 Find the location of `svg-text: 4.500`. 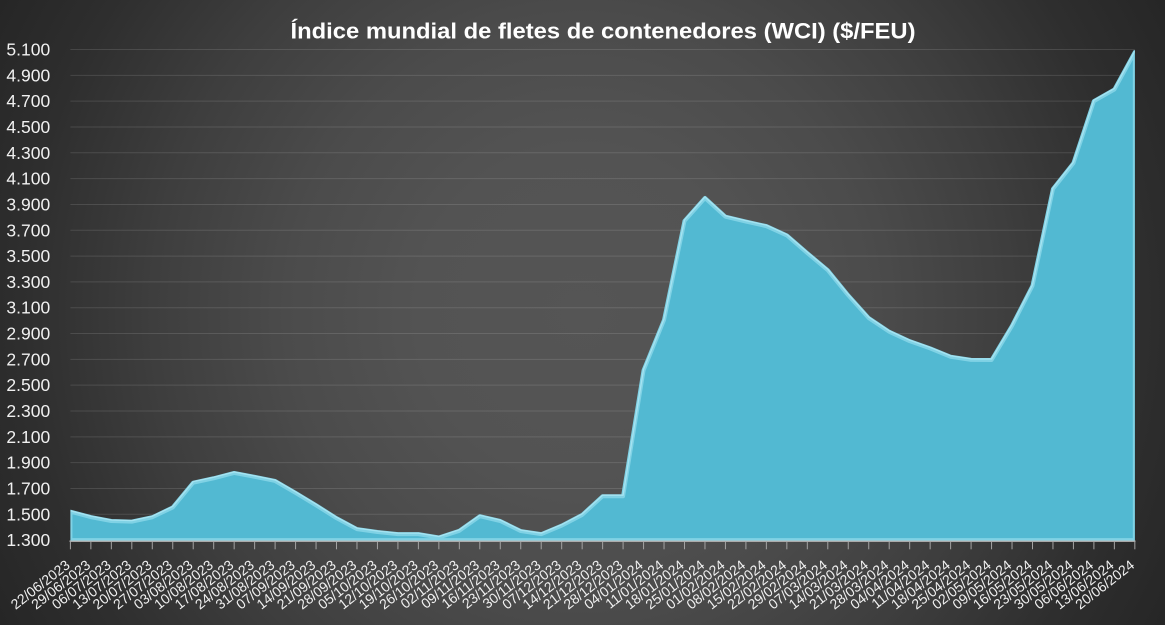

svg-text: 4.500 is located at coordinates (28, 127).